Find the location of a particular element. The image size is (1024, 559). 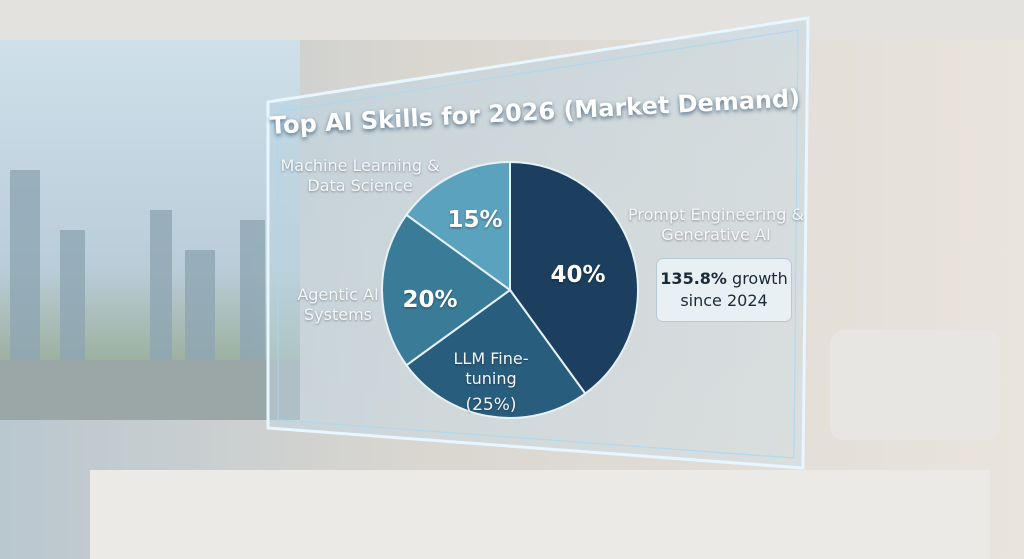

value-label: 15% is located at coordinates (475, 220).